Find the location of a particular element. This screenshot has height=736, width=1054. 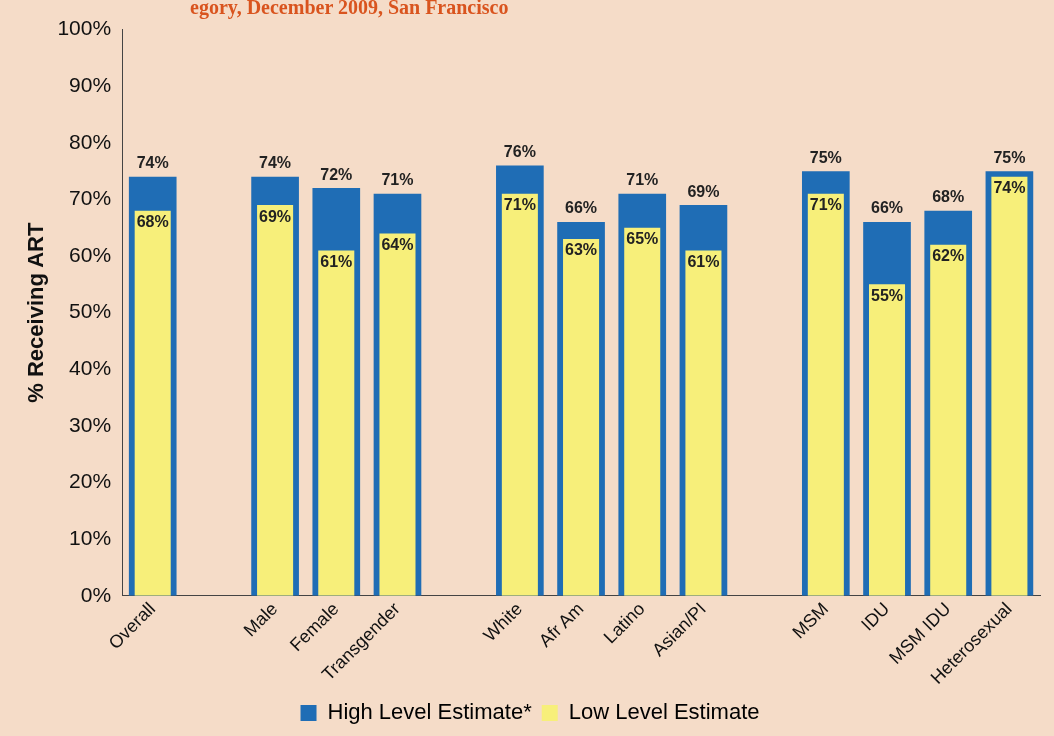

data-label: 65% is located at coordinates (642, 239).